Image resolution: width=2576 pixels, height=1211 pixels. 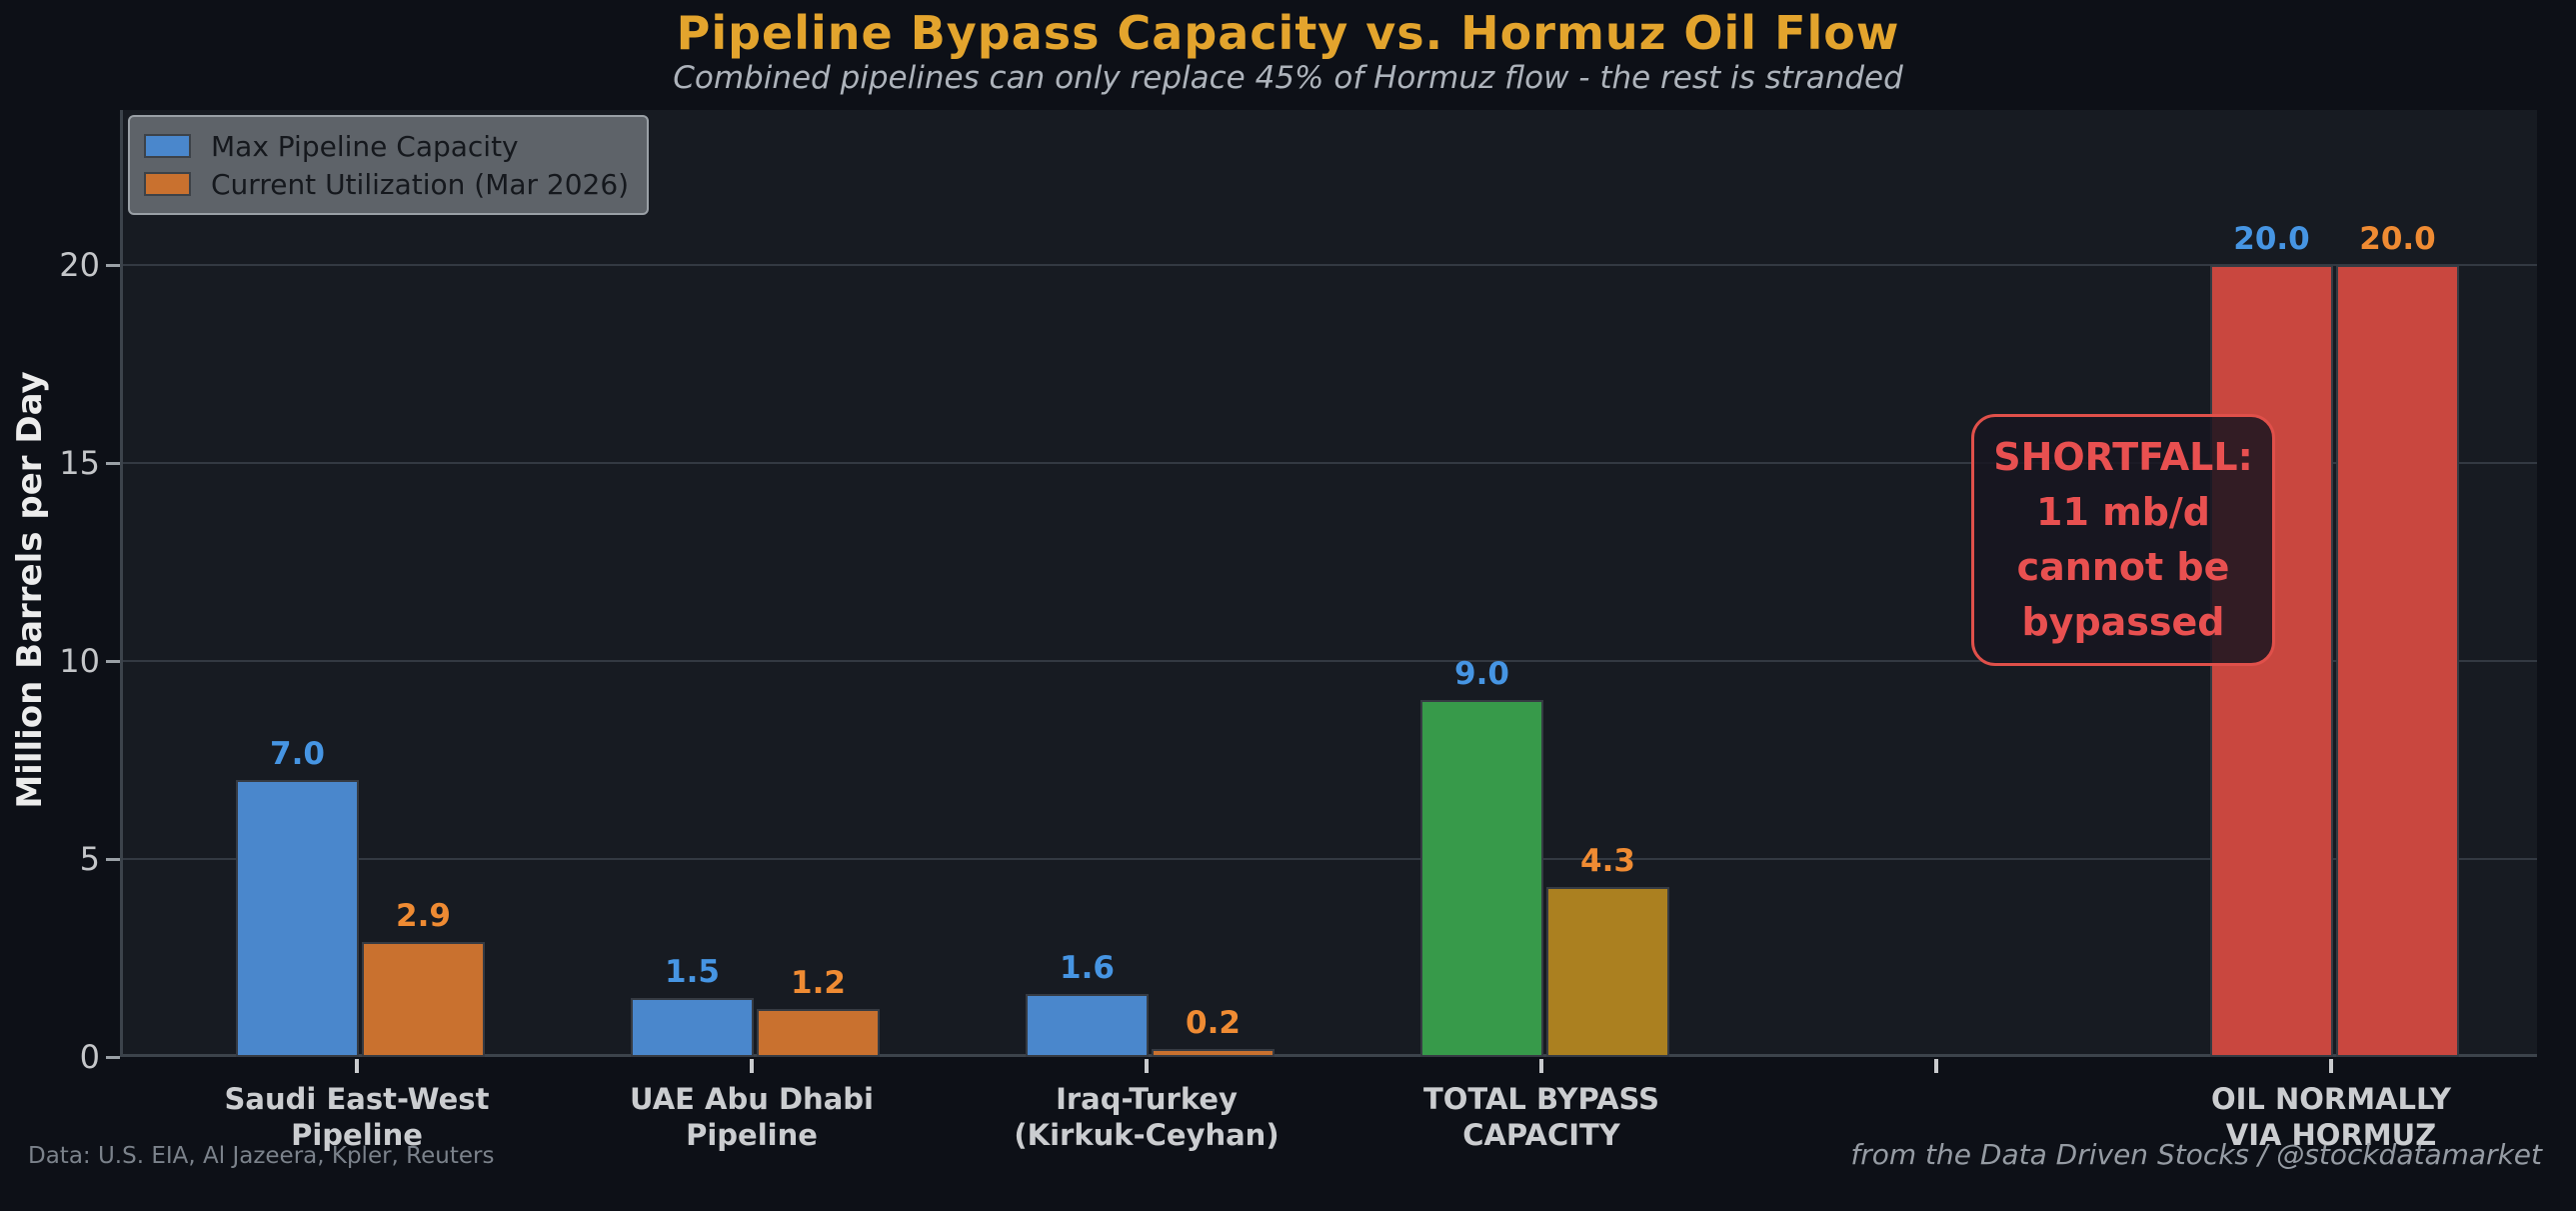 I want to click on y-tick-label: 0, so click(x=89, y=1057).